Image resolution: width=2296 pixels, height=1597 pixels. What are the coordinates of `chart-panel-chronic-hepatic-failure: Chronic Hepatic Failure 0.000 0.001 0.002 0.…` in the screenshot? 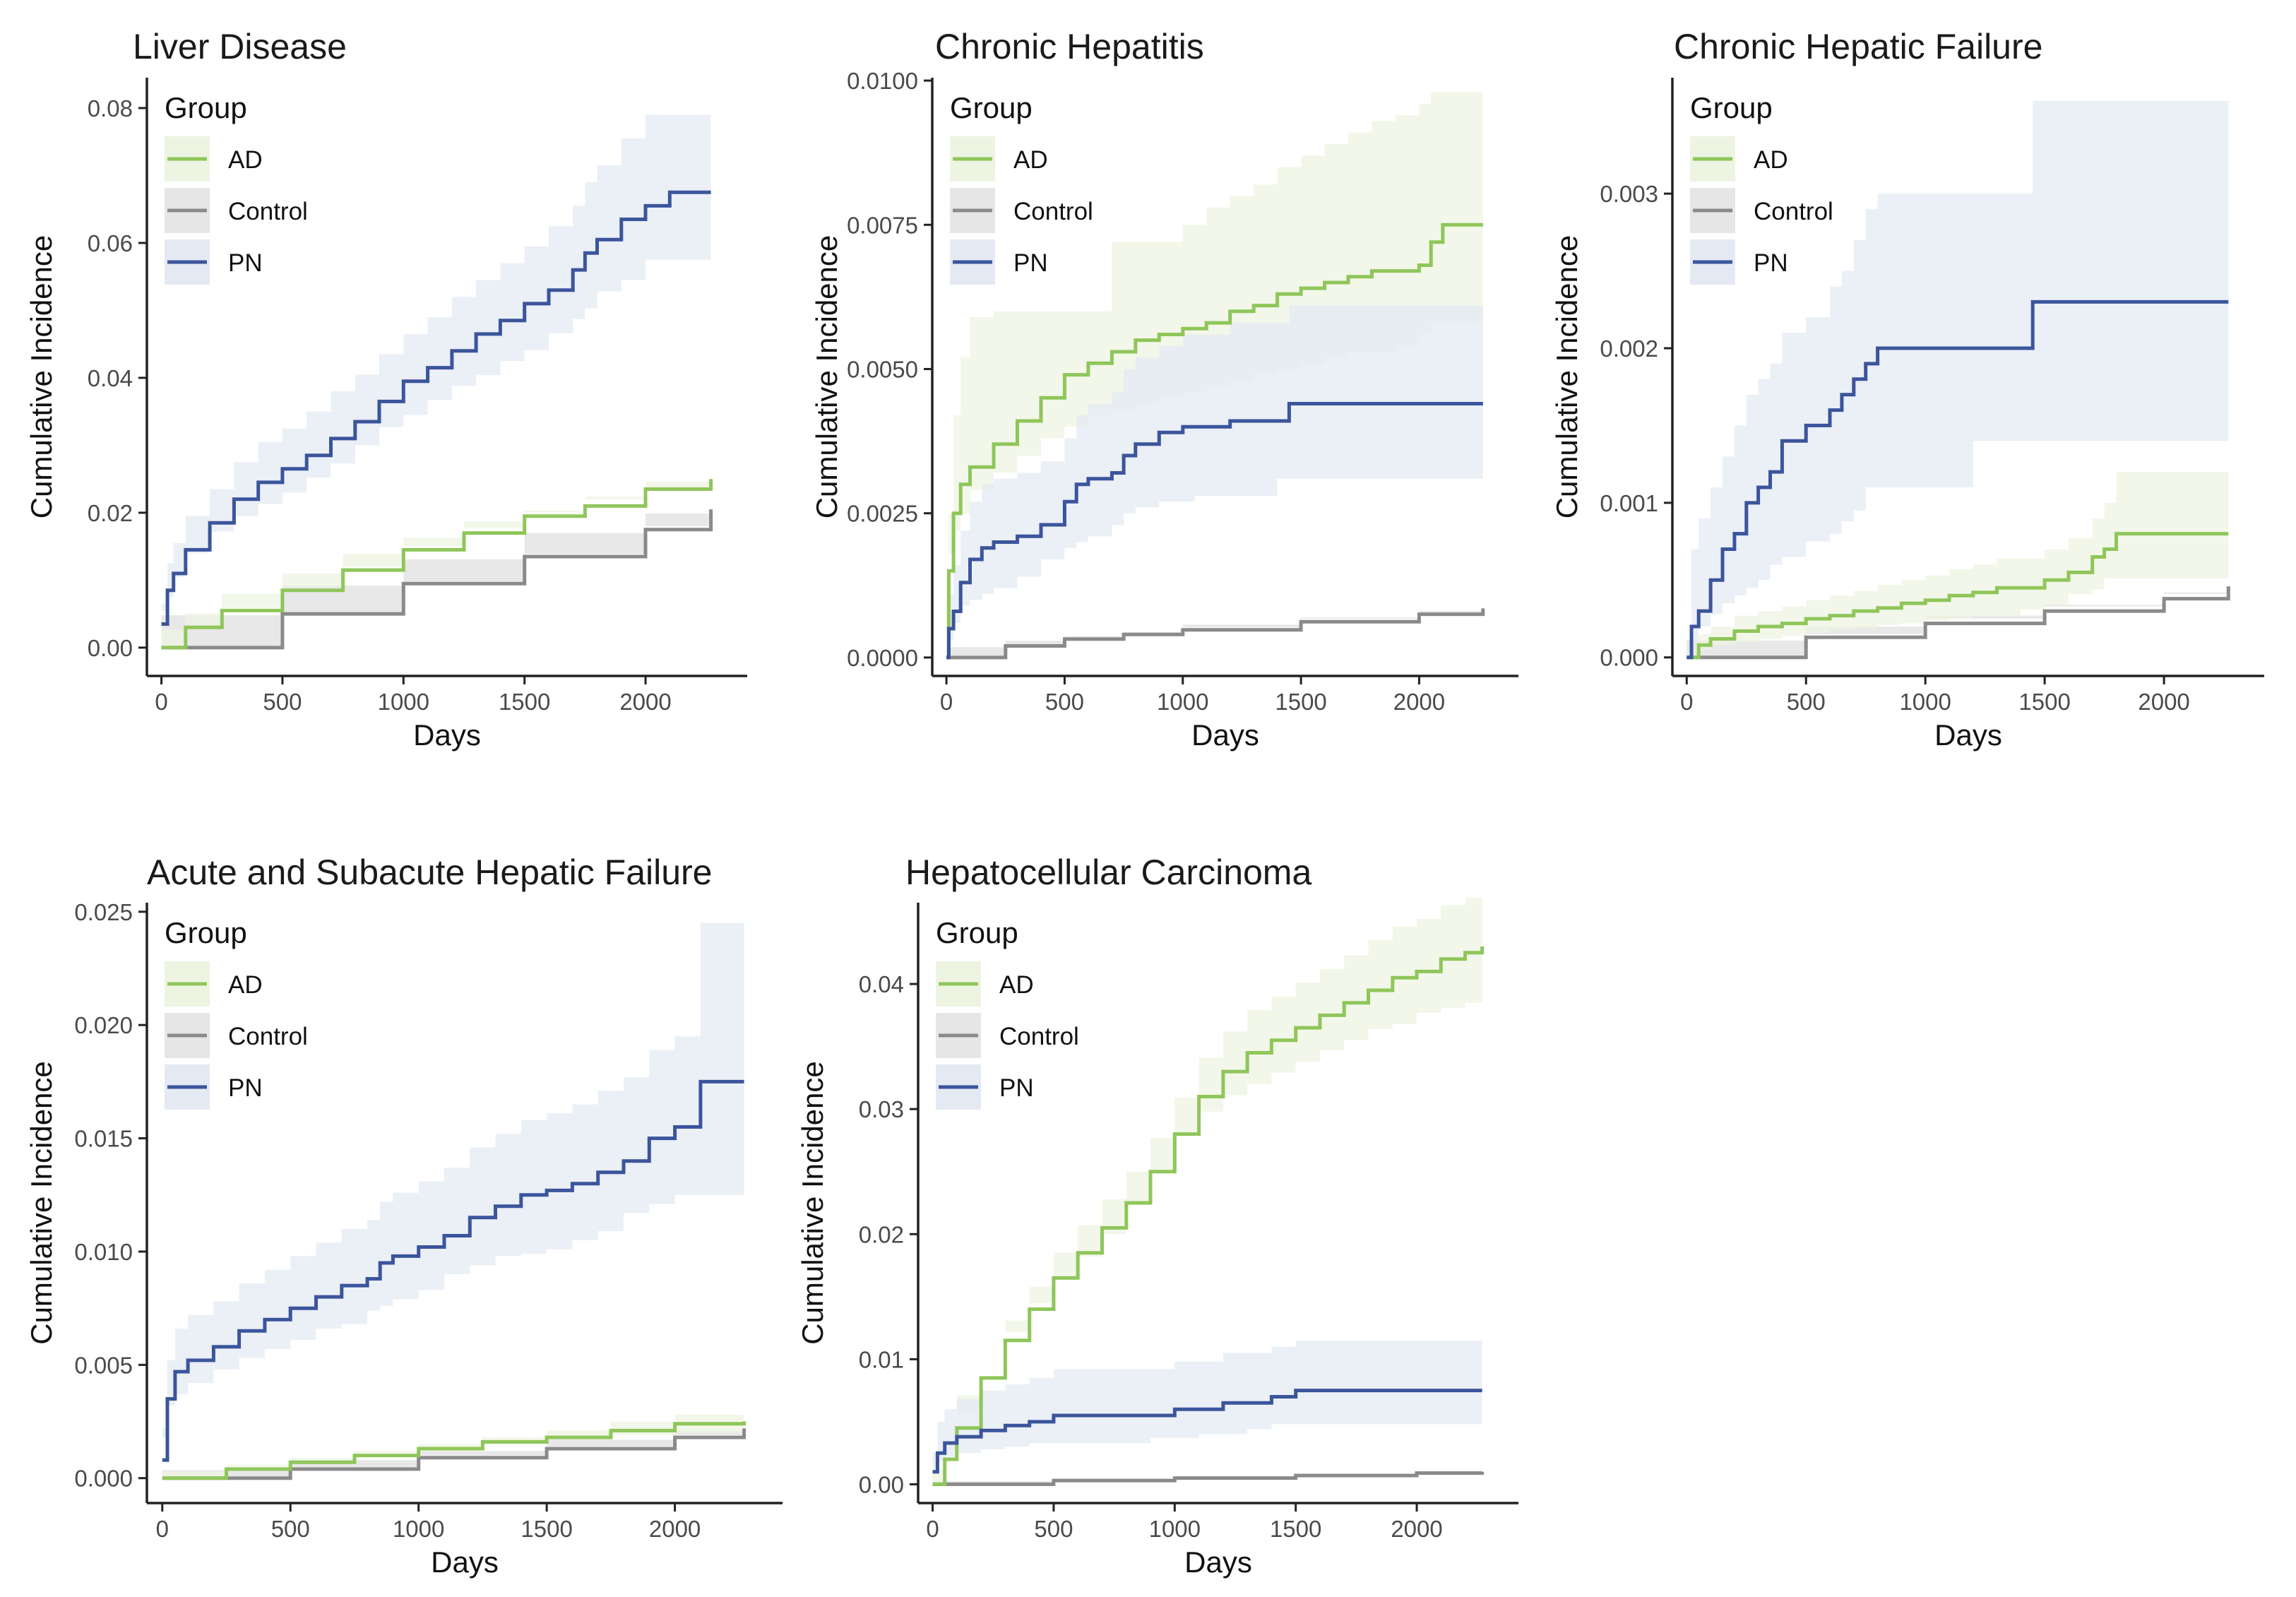 It's located at (1907, 389).